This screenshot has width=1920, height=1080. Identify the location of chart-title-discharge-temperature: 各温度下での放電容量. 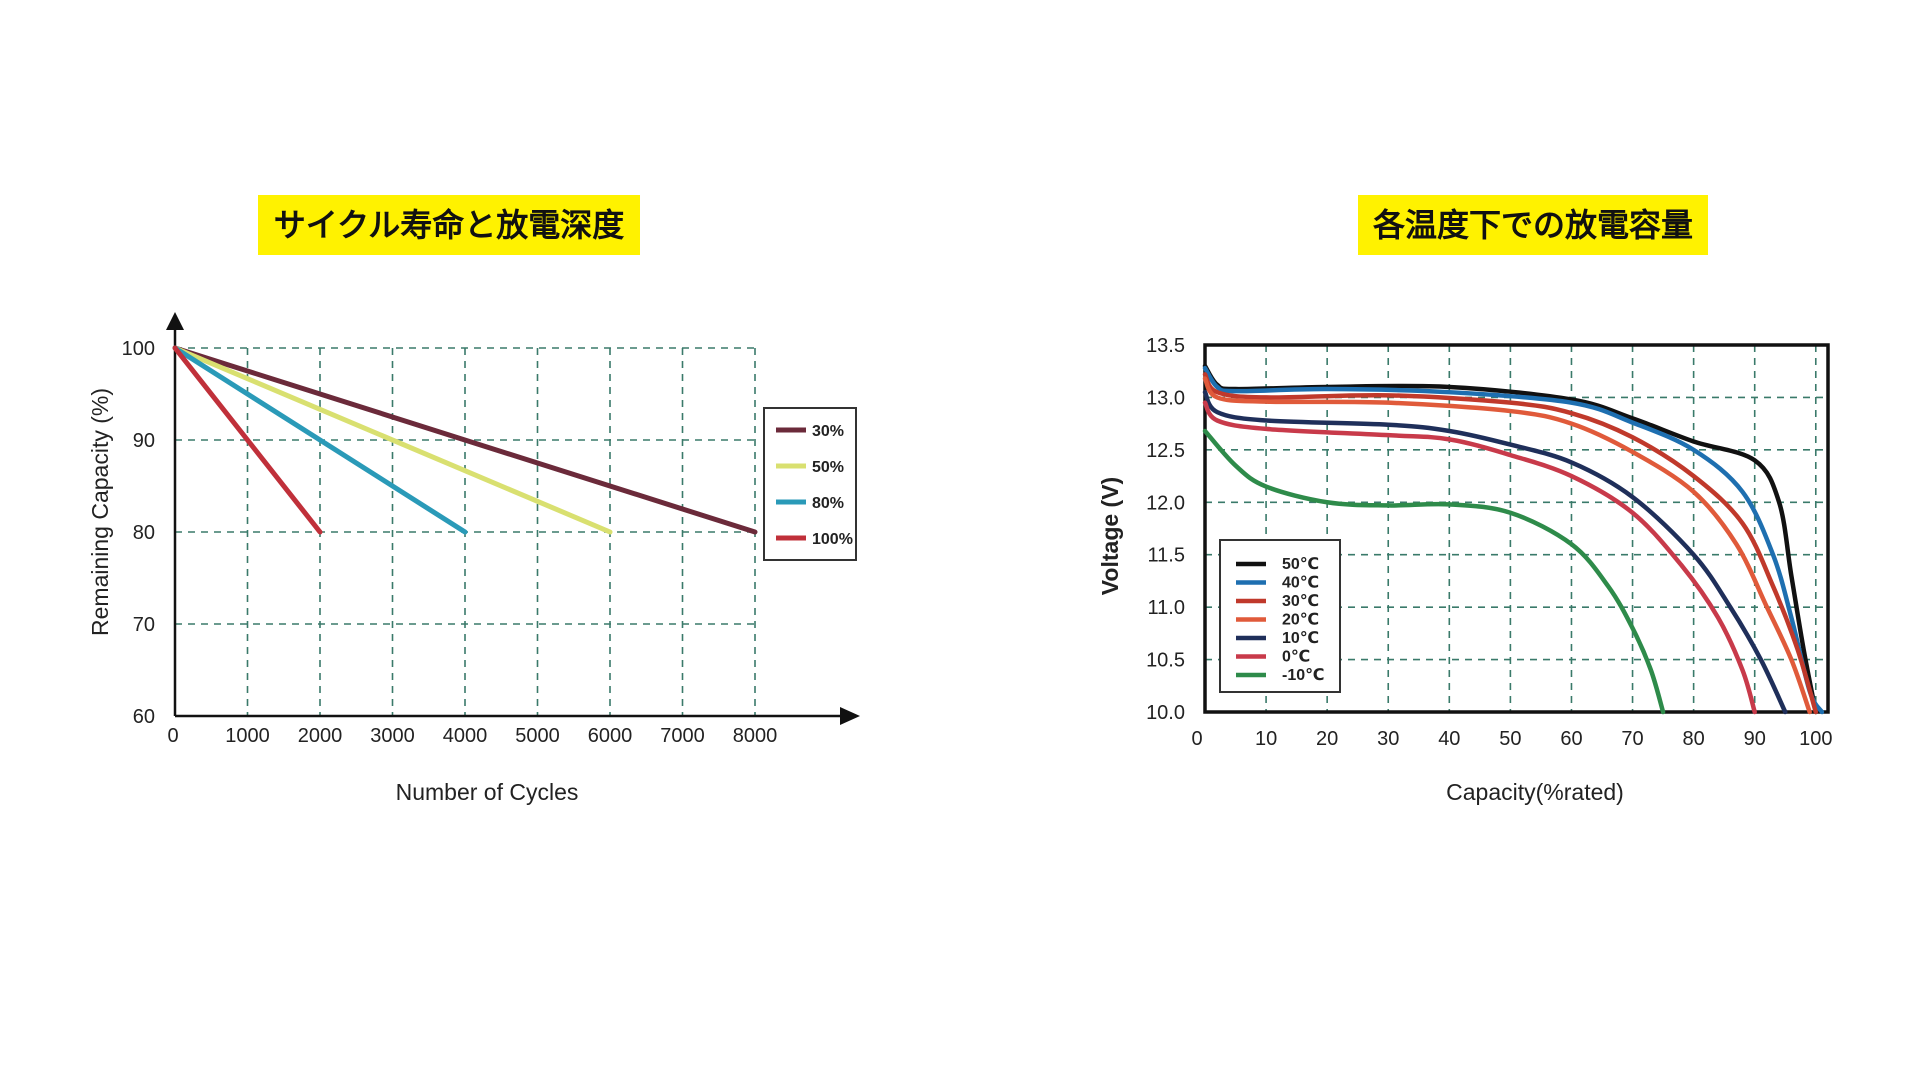
(1533, 225).